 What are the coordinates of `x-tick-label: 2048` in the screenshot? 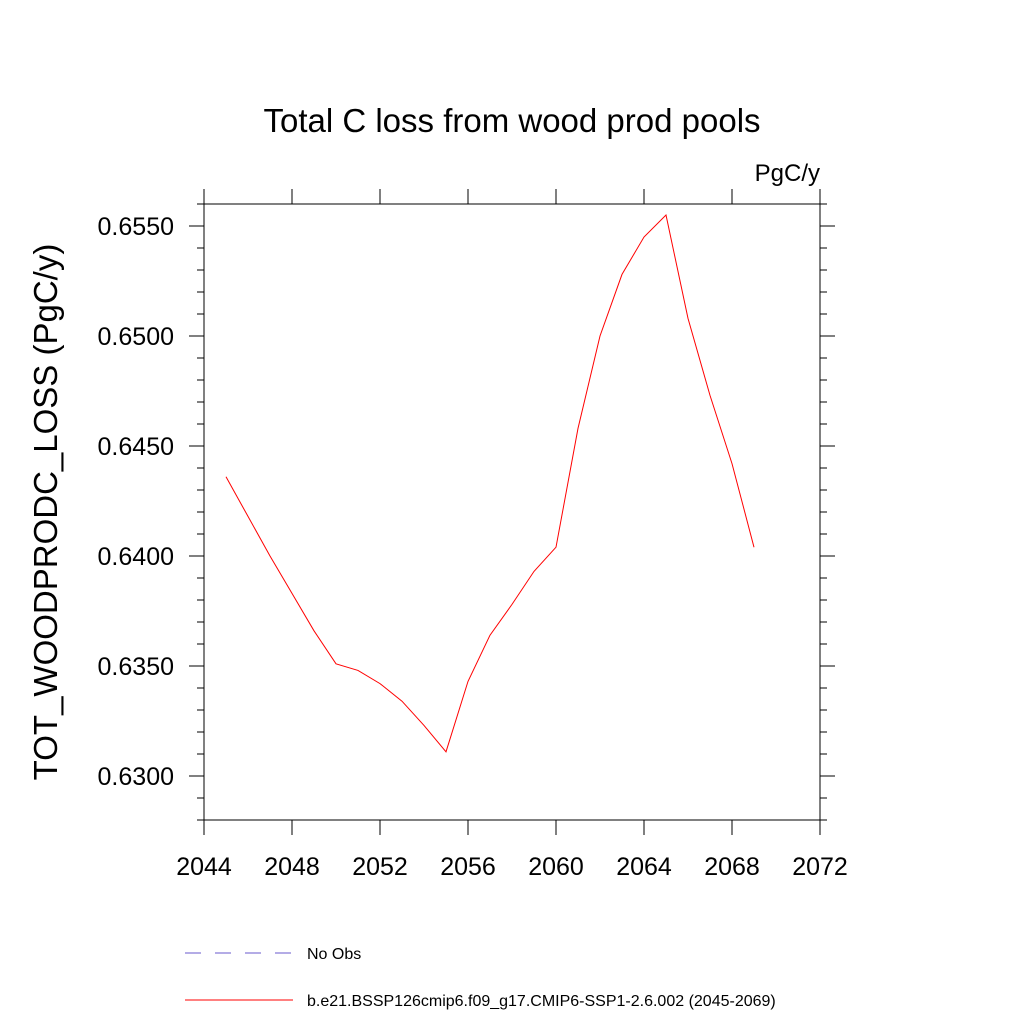 It's located at (292, 867).